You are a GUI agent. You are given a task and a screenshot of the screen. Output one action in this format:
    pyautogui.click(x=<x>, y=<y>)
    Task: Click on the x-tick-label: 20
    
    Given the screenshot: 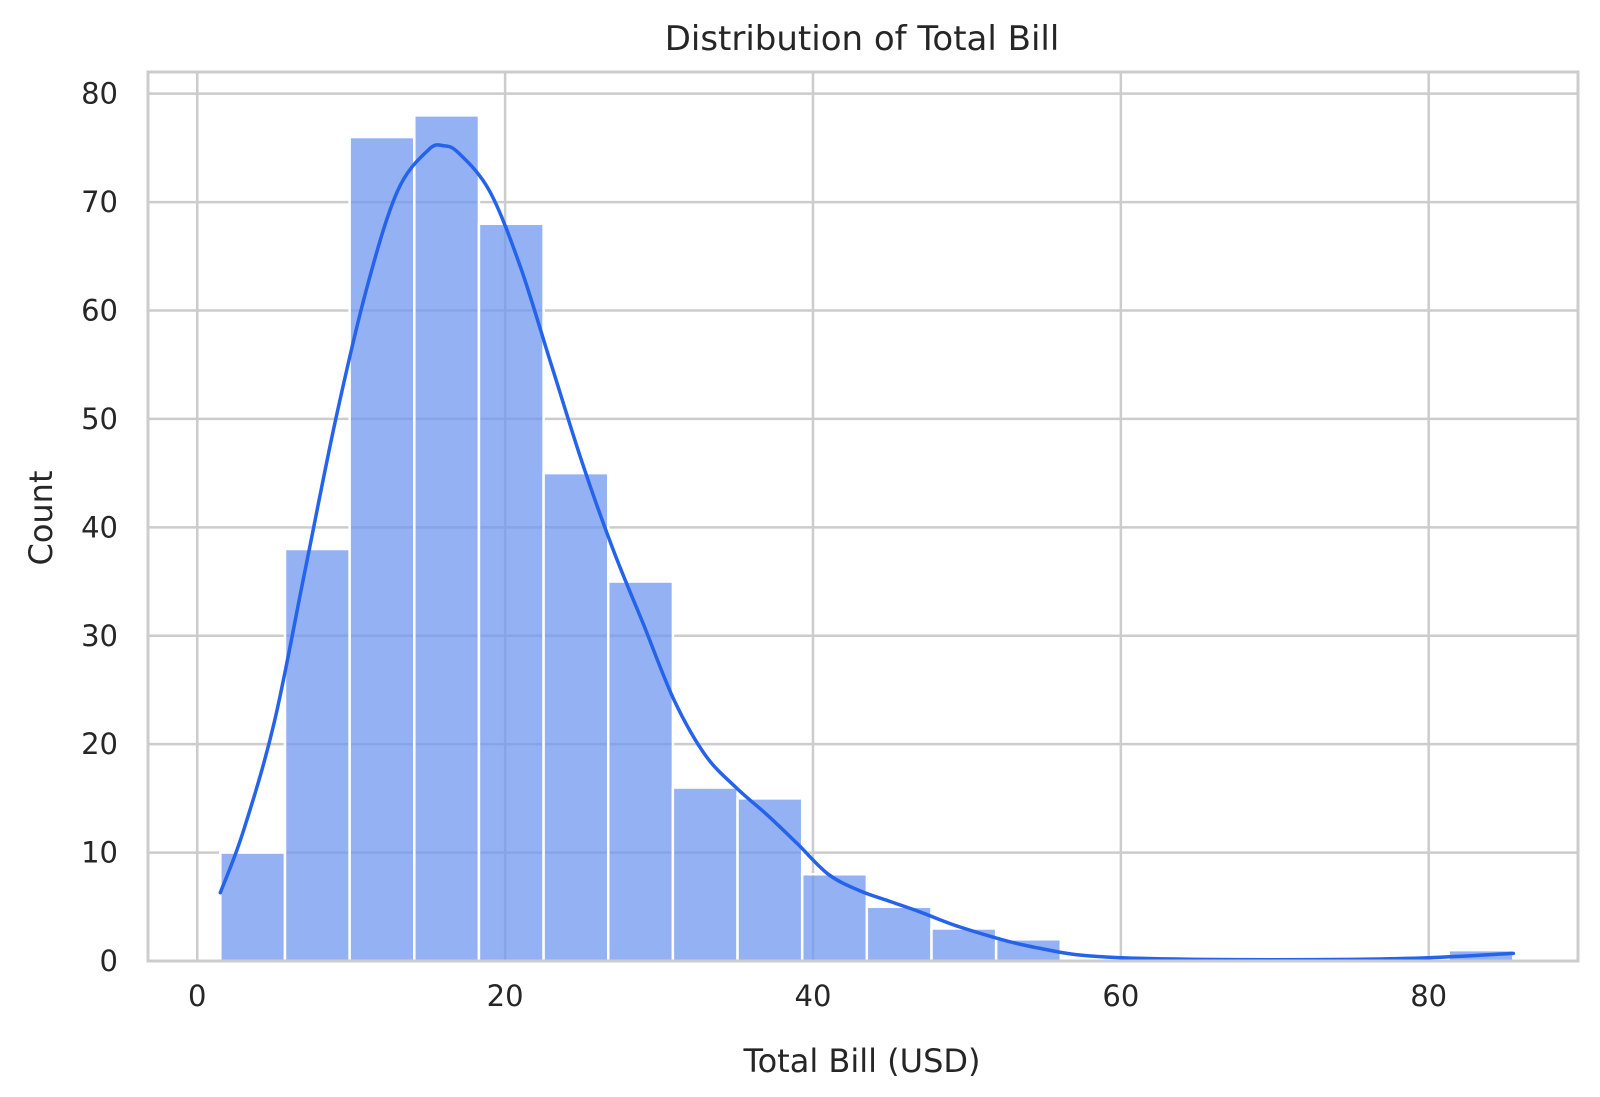 What is the action you would take?
    pyautogui.click(x=505, y=996)
    